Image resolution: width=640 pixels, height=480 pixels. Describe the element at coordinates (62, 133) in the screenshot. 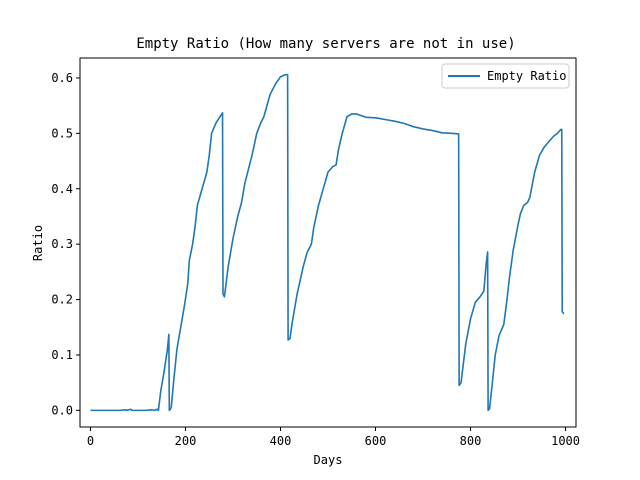

I see `y-tick-label: 0.5` at that location.